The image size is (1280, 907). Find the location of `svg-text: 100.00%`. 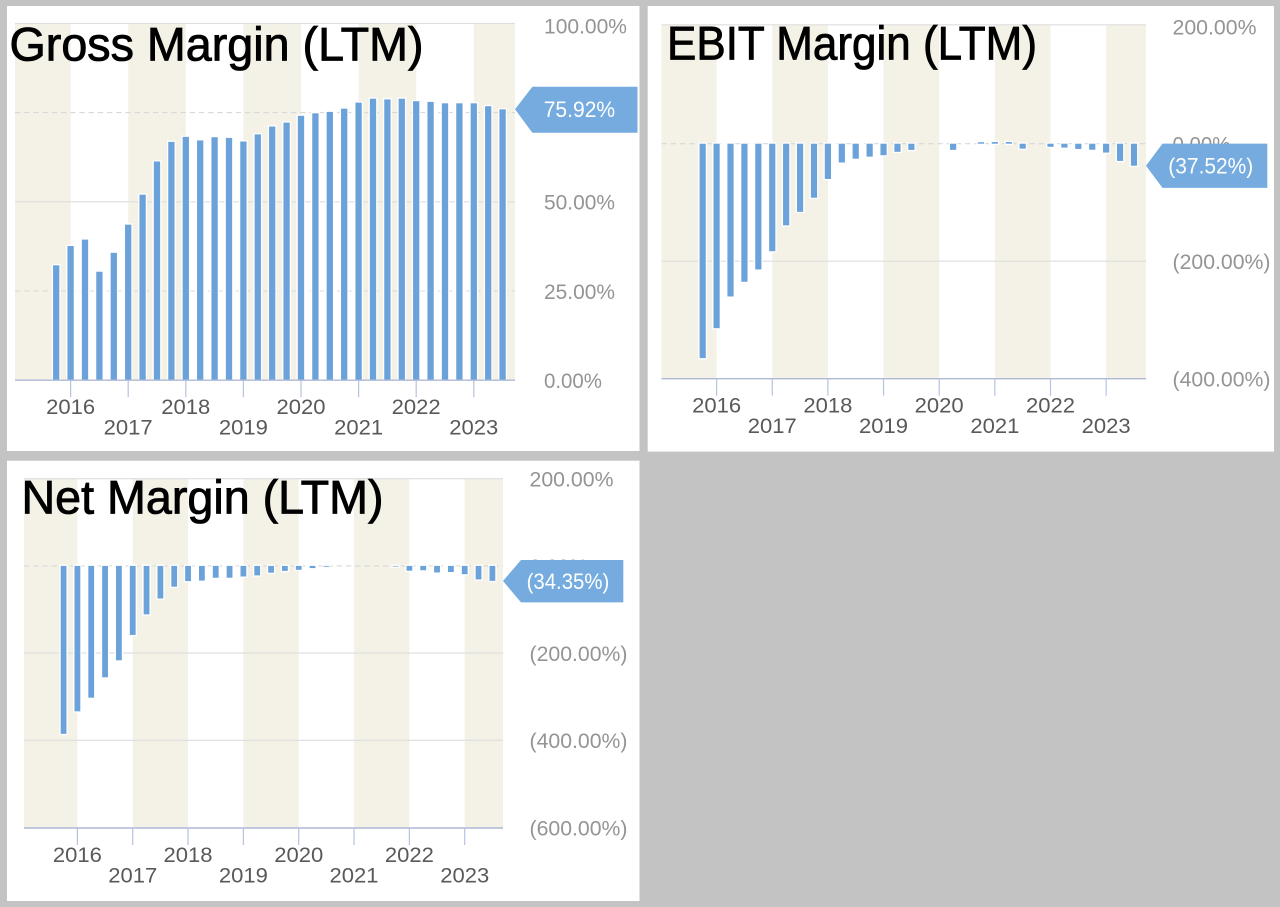

svg-text: 100.00% is located at coordinates (585, 26).